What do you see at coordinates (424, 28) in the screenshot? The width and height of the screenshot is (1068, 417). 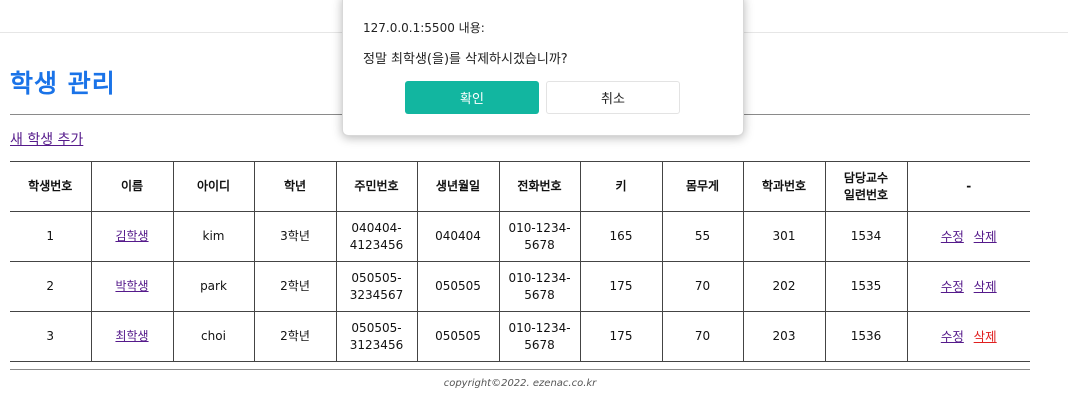 I see `dialog-origin: 127.0.0.1:5500 내용:` at bounding box center [424, 28].